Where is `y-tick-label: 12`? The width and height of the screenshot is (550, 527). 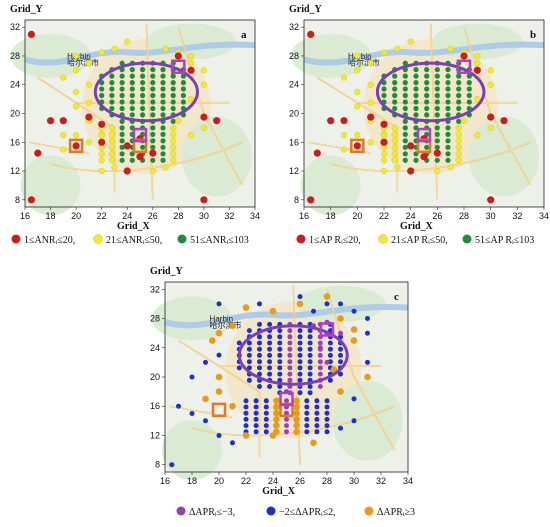 y-tick-label: 12 is located at coordinates (15, 171).